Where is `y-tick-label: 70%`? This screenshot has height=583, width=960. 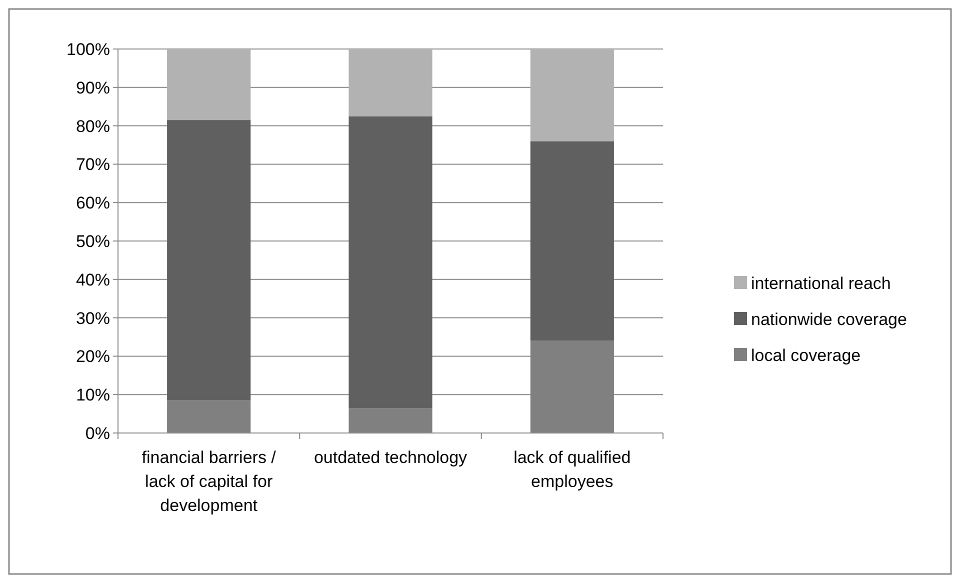
y-tick-label: 70% is located at coordinates (93, 164).